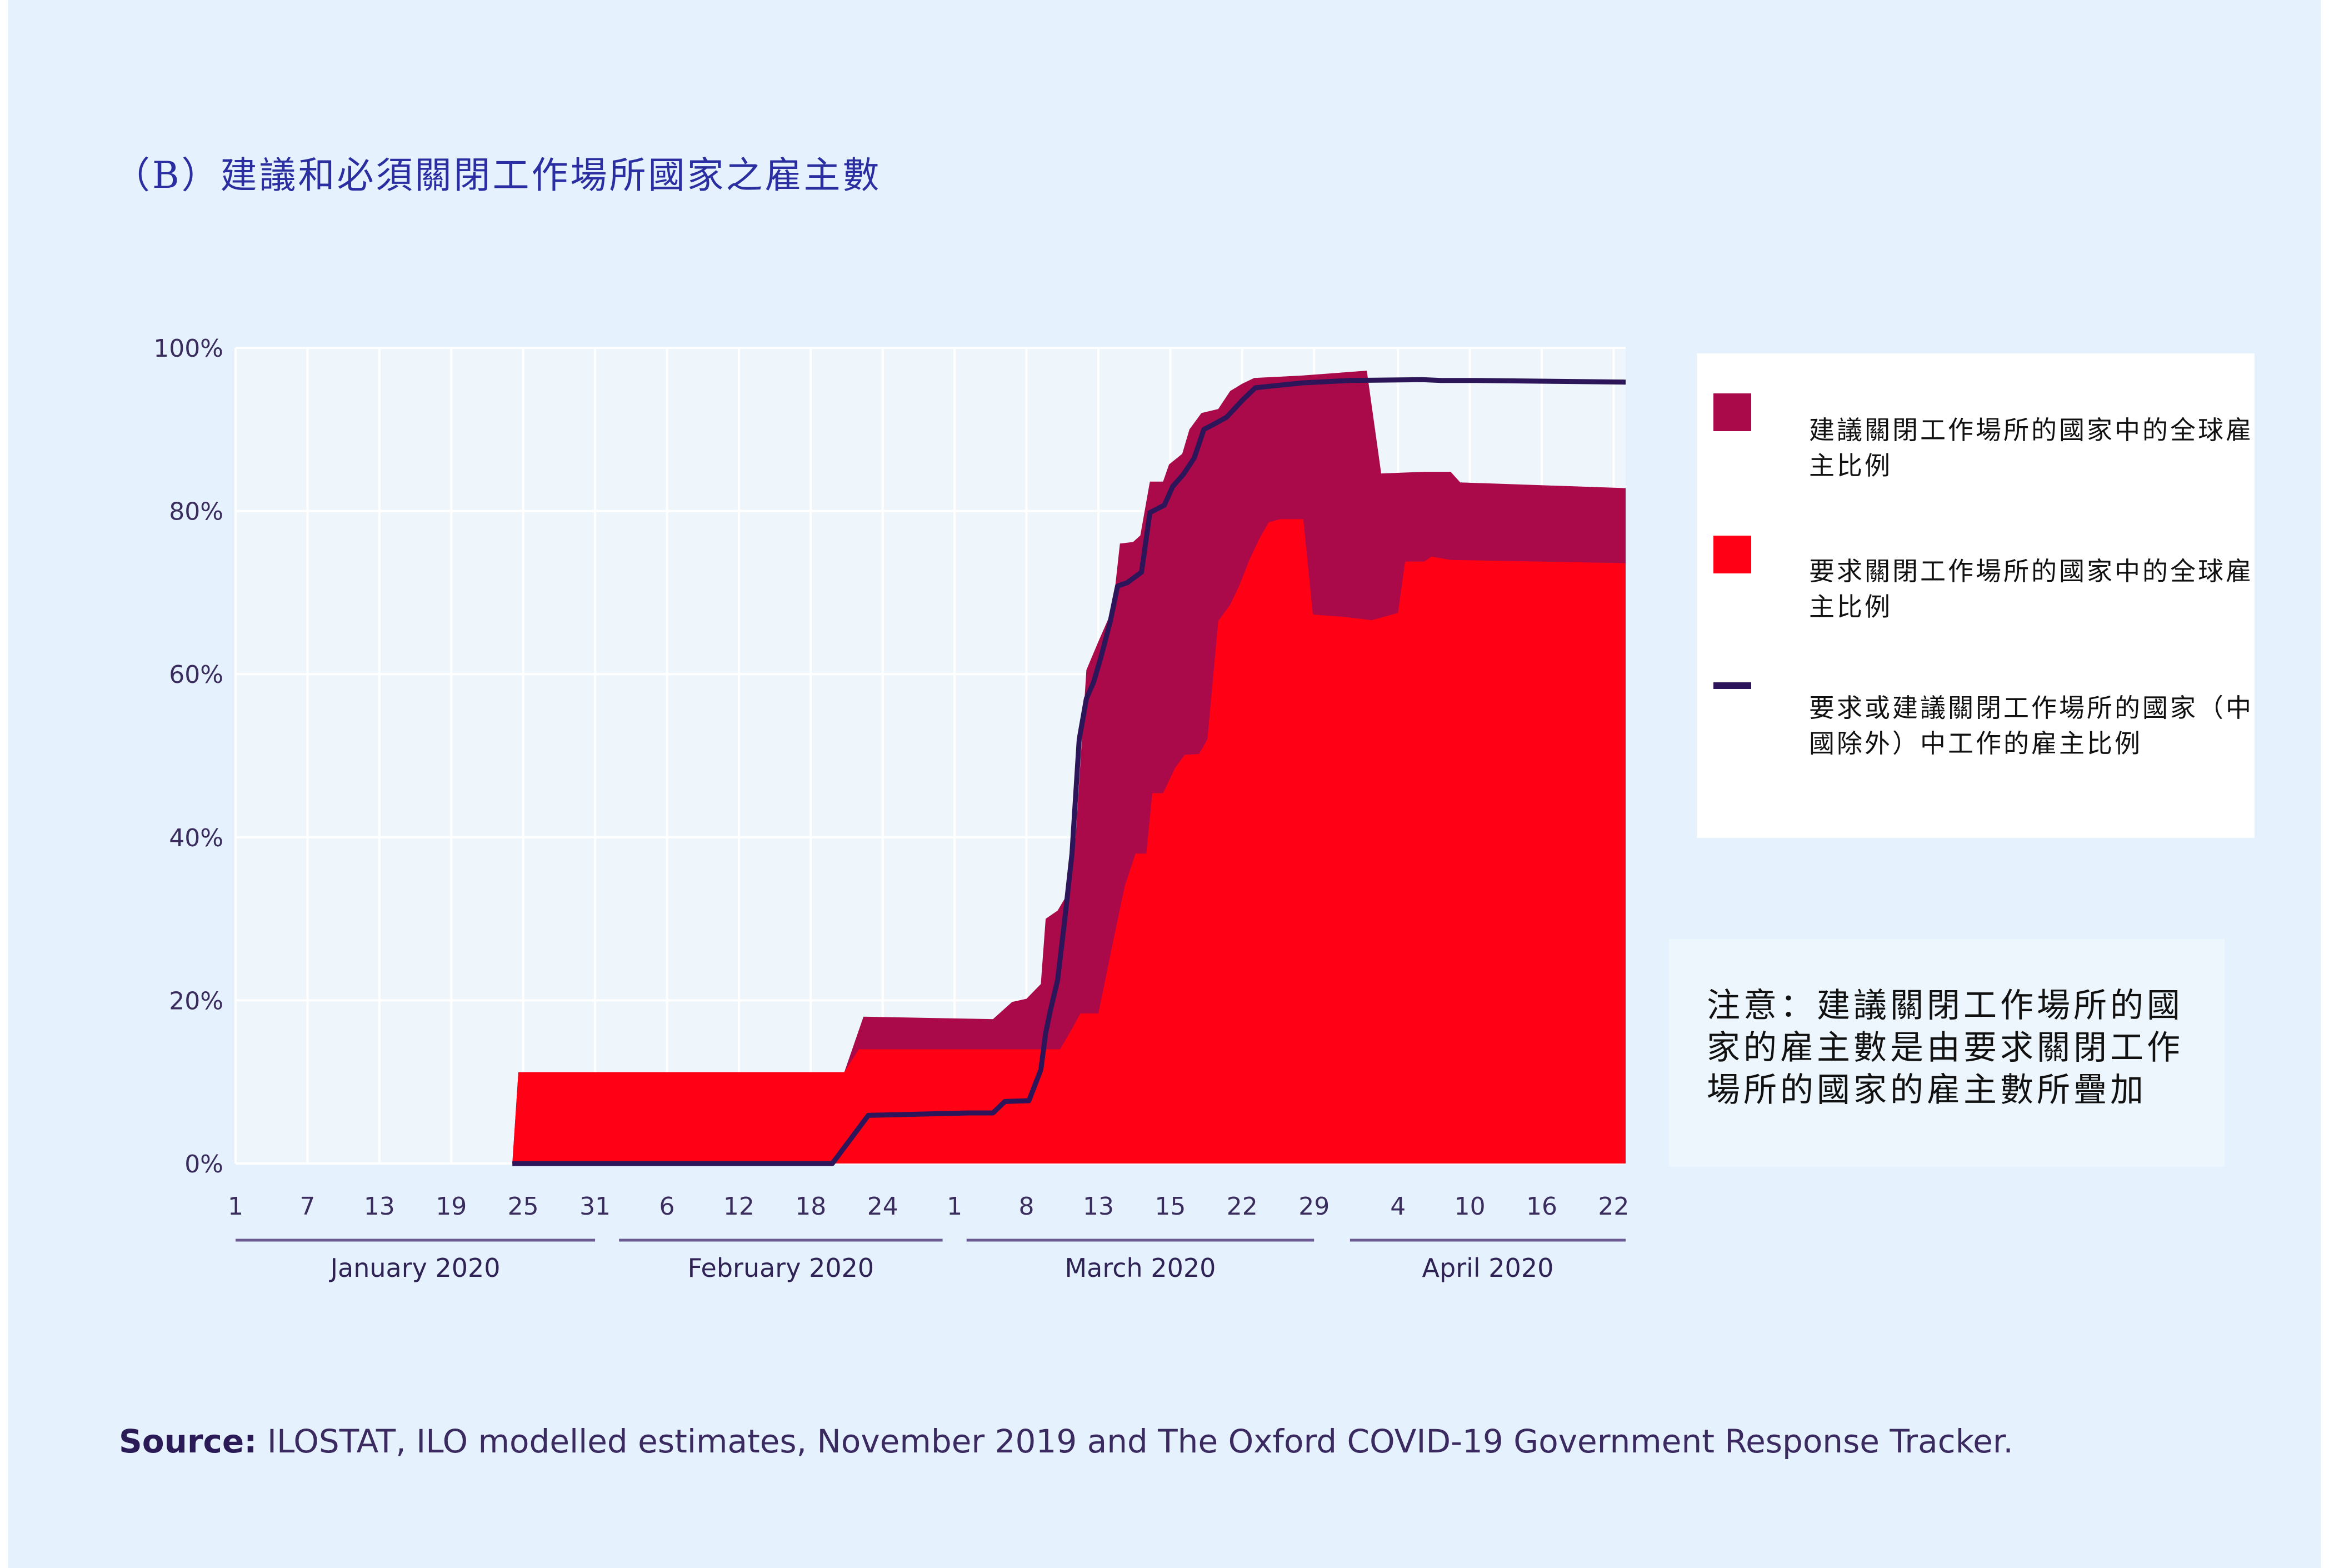 This screenshot has width=2329, height=1568. I want to click on x-tick-label: 29, so click(1314, 1206).